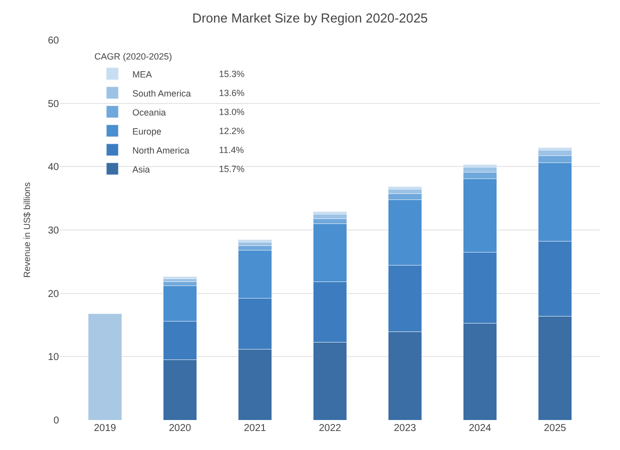 This screenshot has width=620, height=450. Describe the element at coordinates (54, 231) in the screenshot. I see `y-tick-label: 30` at that location.